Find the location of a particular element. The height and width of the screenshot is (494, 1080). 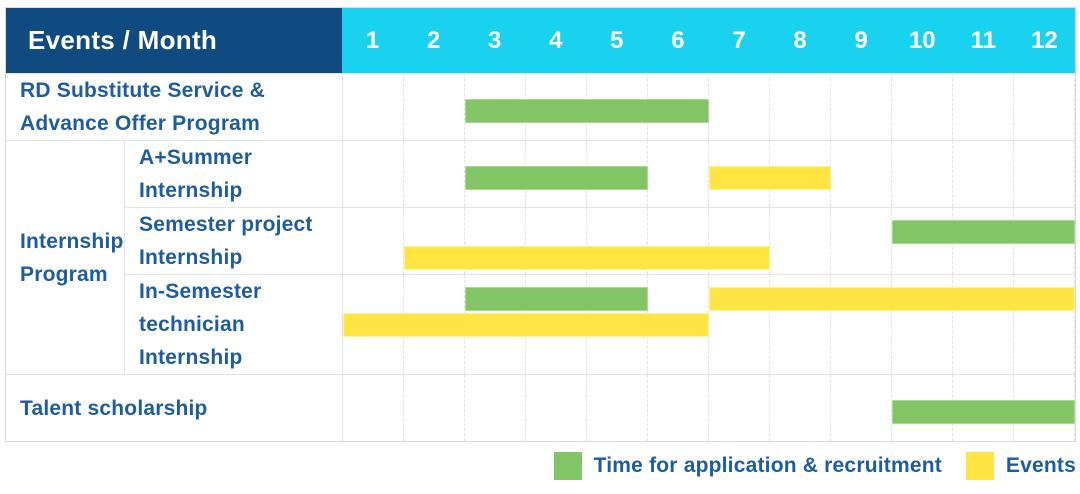

month-label: 9 is located at coordinates (861, 40).